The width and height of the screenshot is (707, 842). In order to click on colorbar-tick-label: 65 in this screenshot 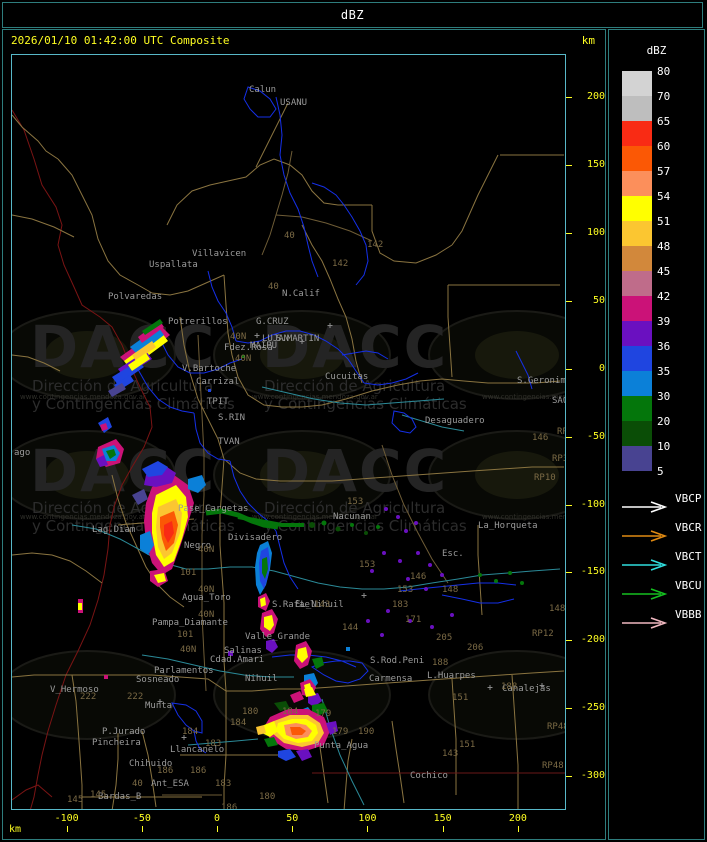, I will do `click(664, 121)`.